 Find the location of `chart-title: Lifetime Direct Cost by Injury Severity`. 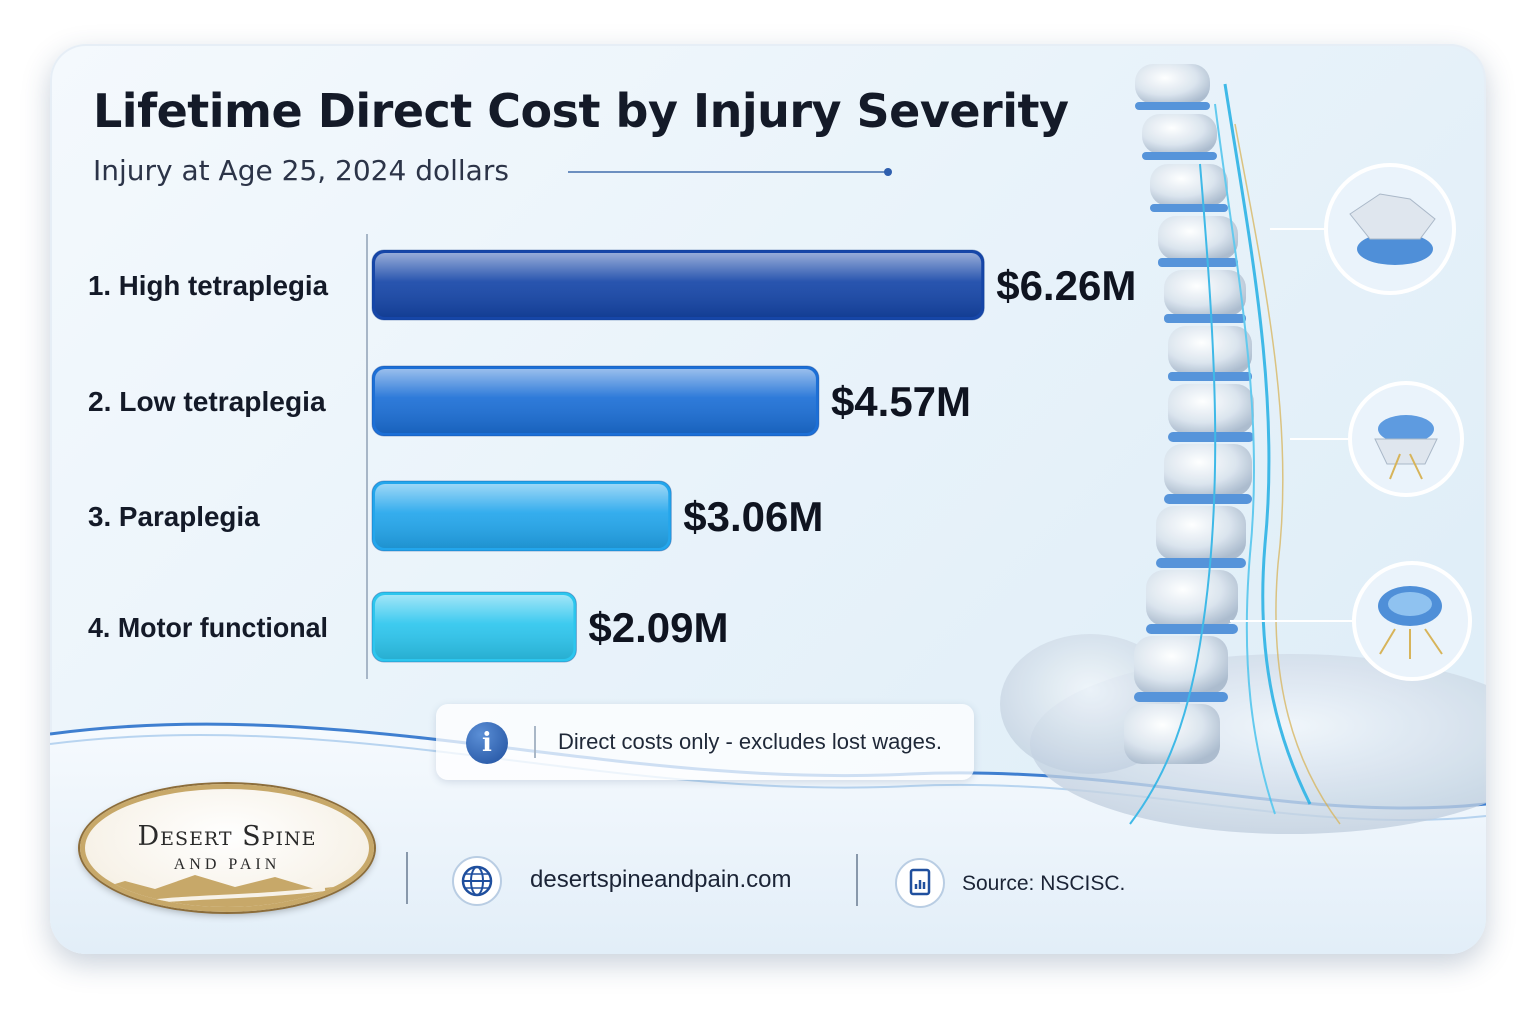

chart-title: Lifetime Direct Cost by Injury Severity is located at coordinates (581, 111).